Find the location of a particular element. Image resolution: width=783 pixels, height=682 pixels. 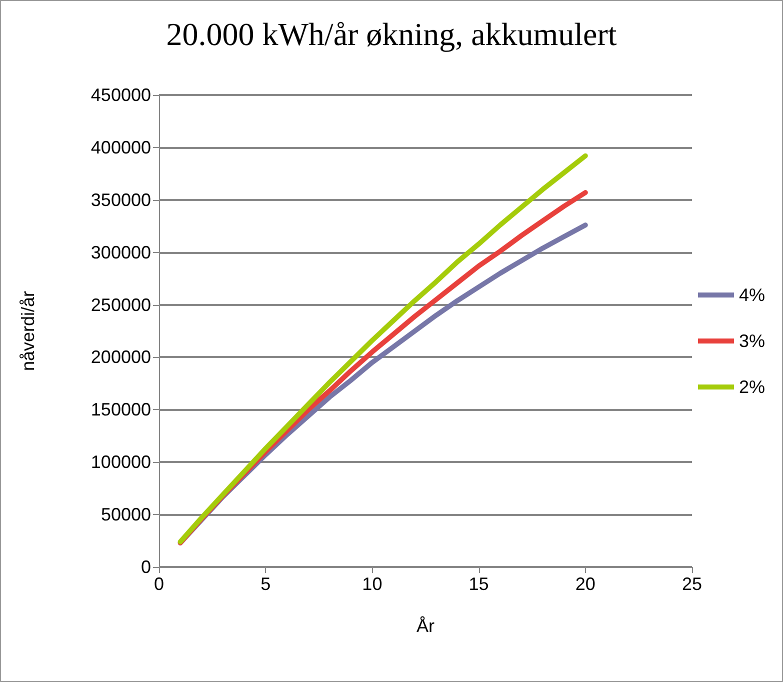

legend-label: 2% is located at coordinates (751, 387).